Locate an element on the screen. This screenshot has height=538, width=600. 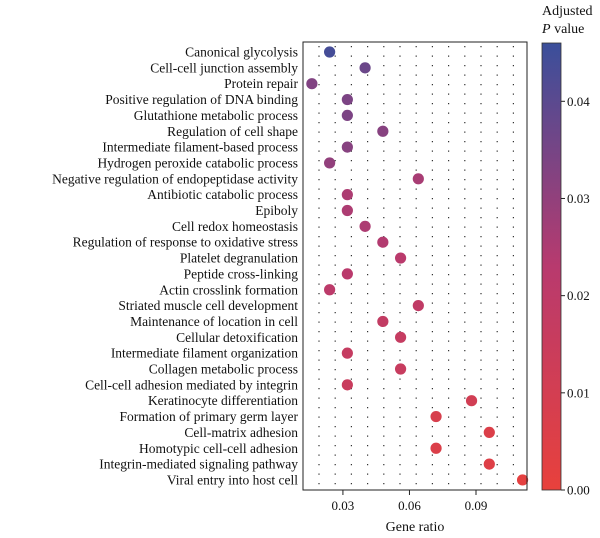
term-label: Viral entry into host cell is located at coordinates (232, 479).